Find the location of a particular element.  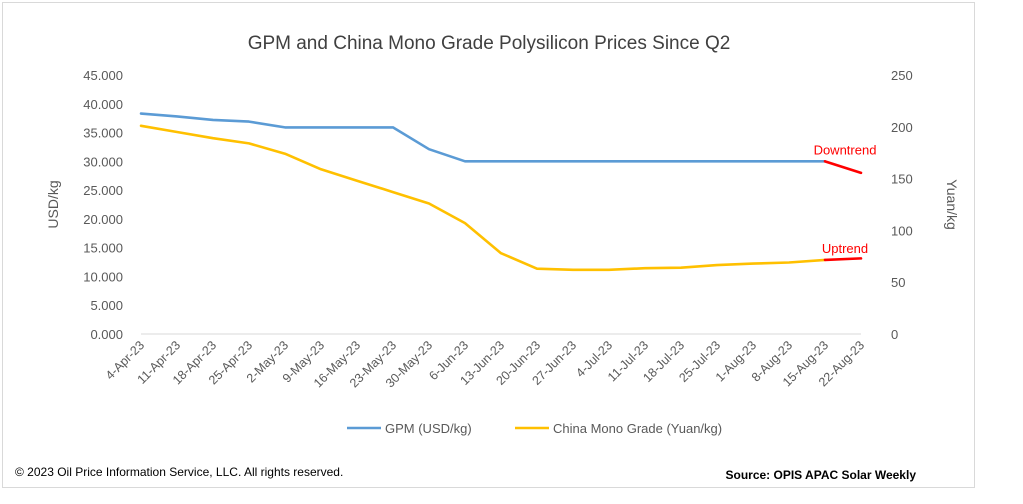

y-tick-label: 40.000 is located at coordinates (103, 104).